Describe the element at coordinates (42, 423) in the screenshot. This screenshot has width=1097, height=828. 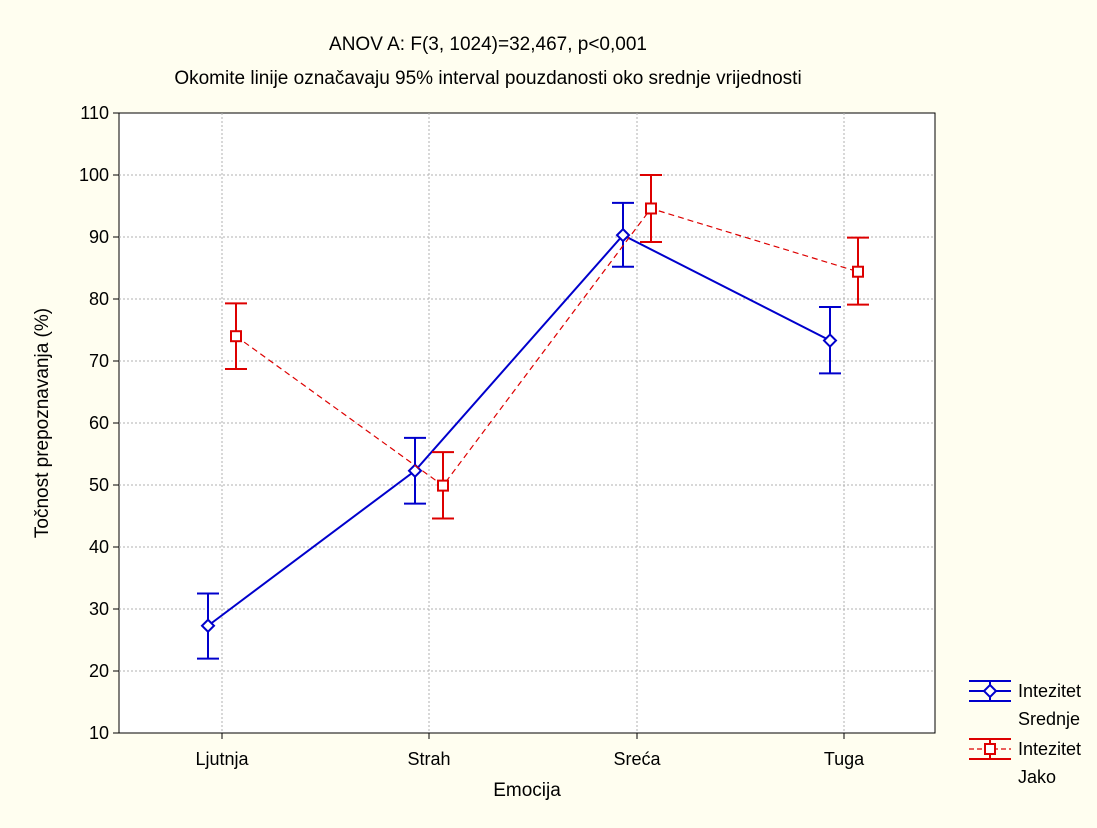
I see `y-axis-label: Točnost prepoznavanja (%)` at that location.